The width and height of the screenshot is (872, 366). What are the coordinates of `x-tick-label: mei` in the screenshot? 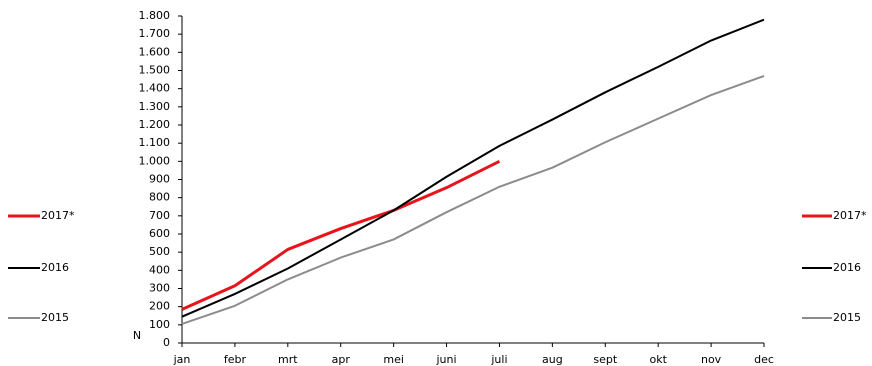 It's located at (393, 359).